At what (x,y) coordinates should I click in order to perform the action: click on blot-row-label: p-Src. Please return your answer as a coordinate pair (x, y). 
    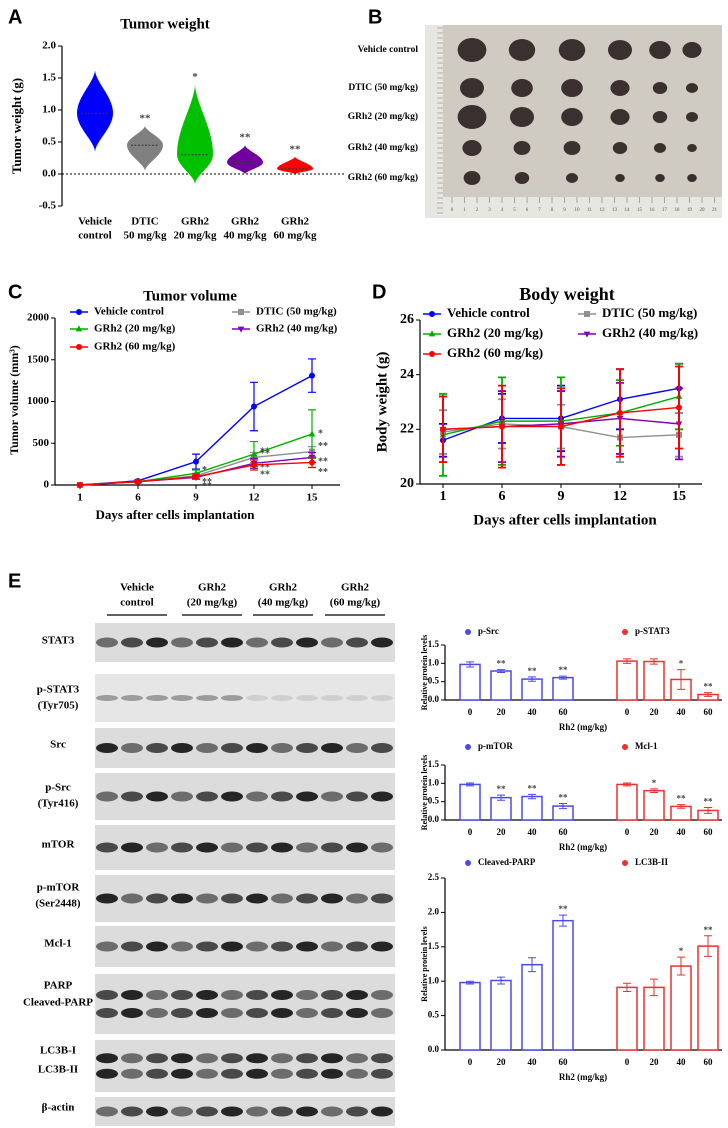
    Looking at the image, I should click on (58, 788).